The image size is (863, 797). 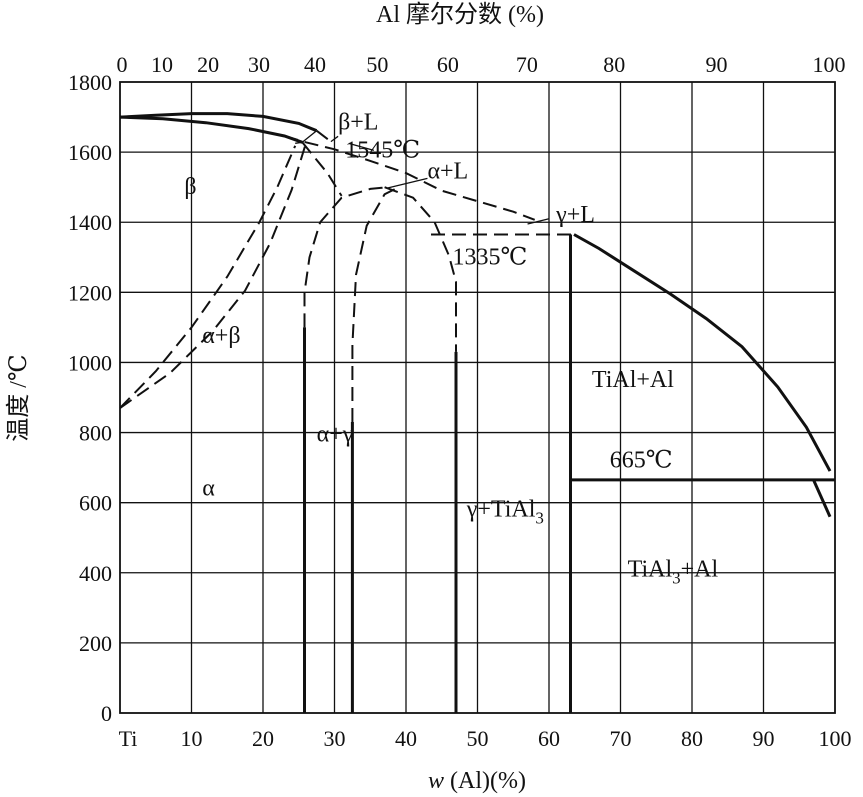 What do you see at coordinates (481, 64) in the screenshot?
I see `top-tick-labels: 0 10 20 30 40 50 60 70 80 90 100` at bounding box center [481, 64].